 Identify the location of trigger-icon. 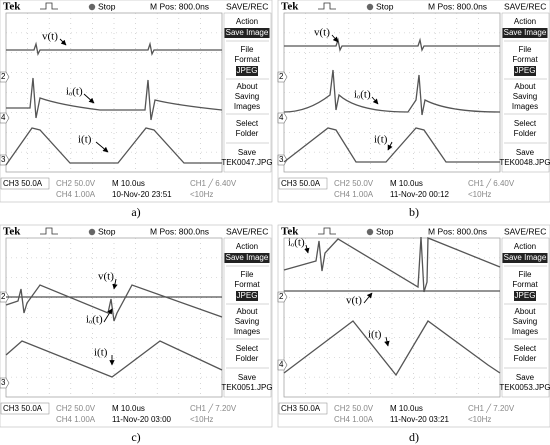
(327, 231).